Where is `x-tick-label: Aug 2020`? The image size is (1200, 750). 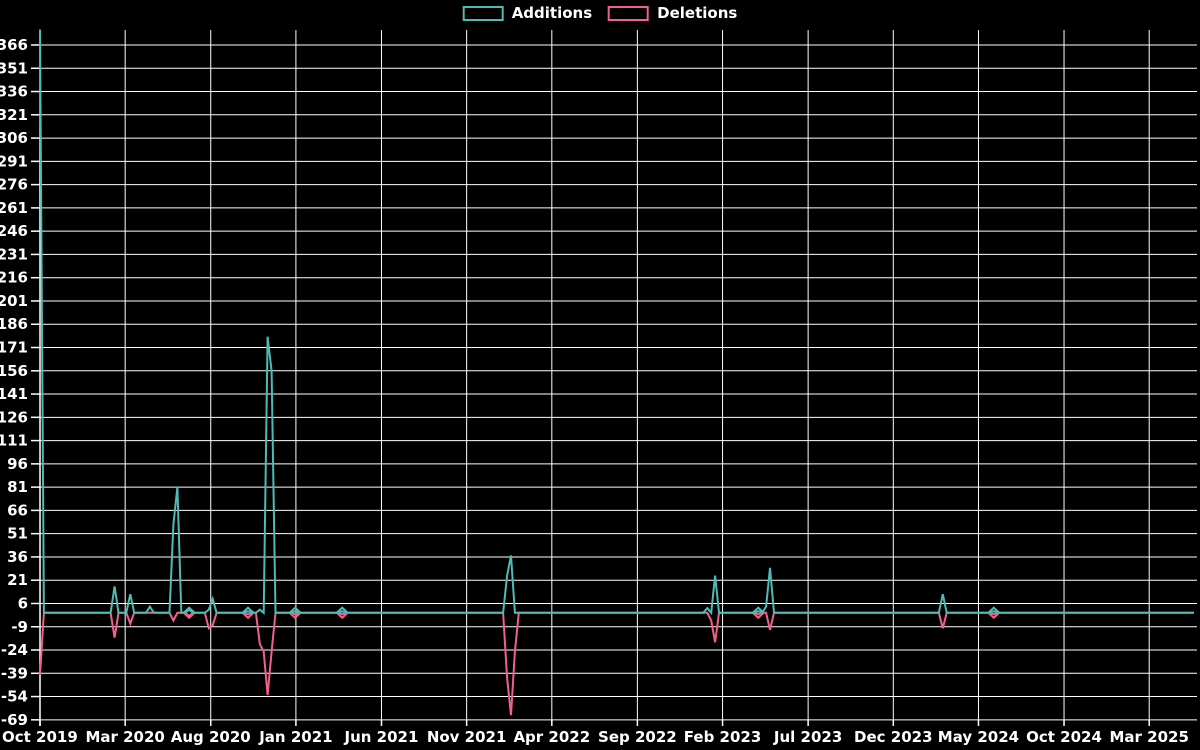
x-tick-label: Aug 2020 is located at coordinates (211, 737).